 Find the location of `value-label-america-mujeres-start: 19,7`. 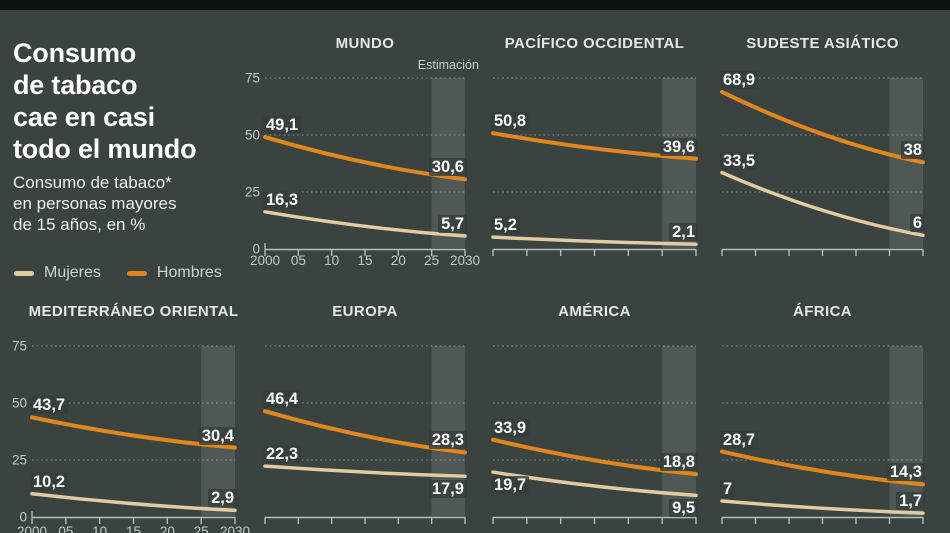

value-label-america-mujeres-start: 19,7 is located at coordinates (510, 485).